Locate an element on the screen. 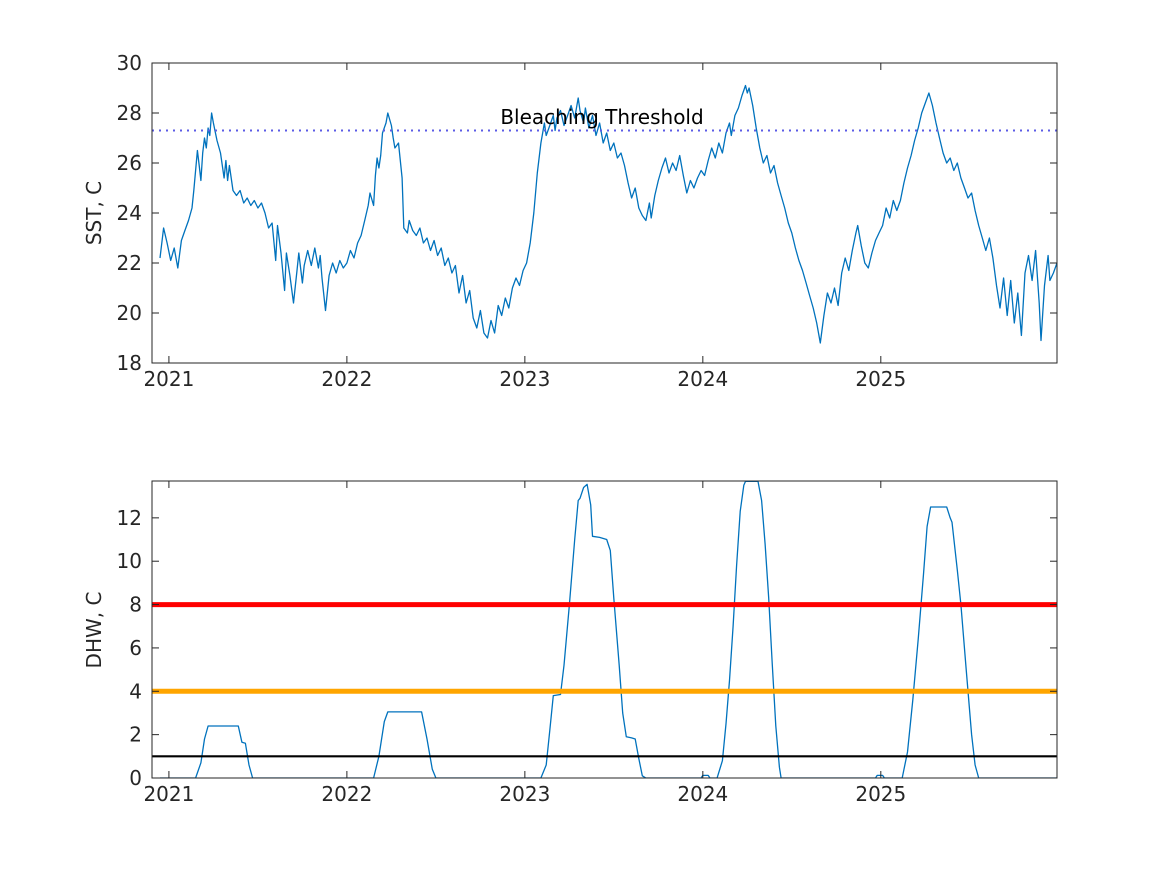 The image size is (1167, 875). y-tick-label: 20 is located at coordinates (129, 313).